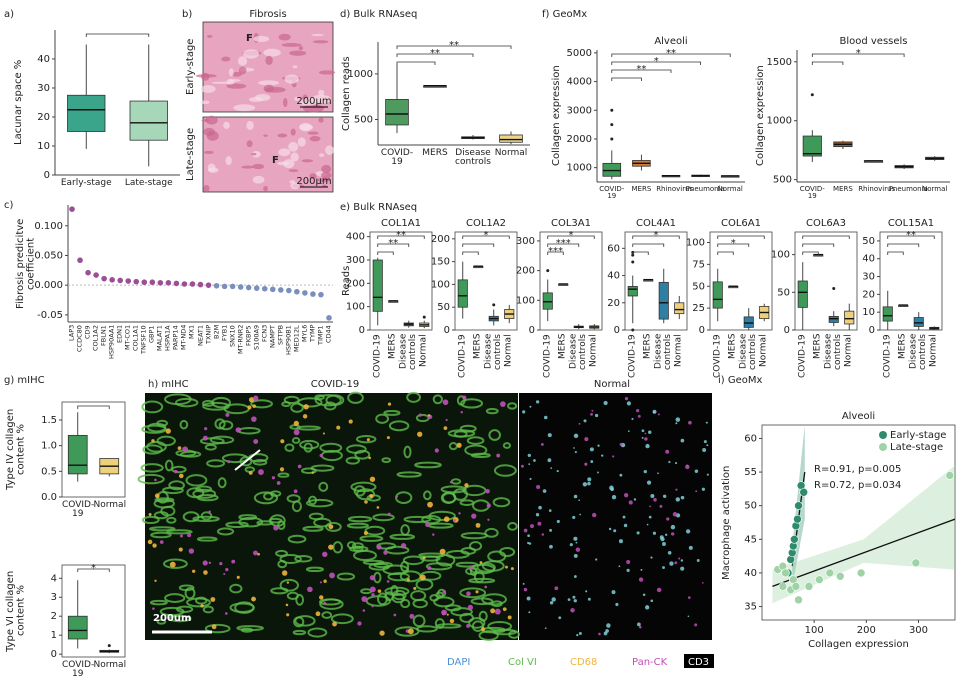 The width and height of the screenshot is (964, 685). What do you see at coordinates (705, 189) in the screenshot?
I see `x-tick-label: Pneumonia` at bounding box center [705, 189].